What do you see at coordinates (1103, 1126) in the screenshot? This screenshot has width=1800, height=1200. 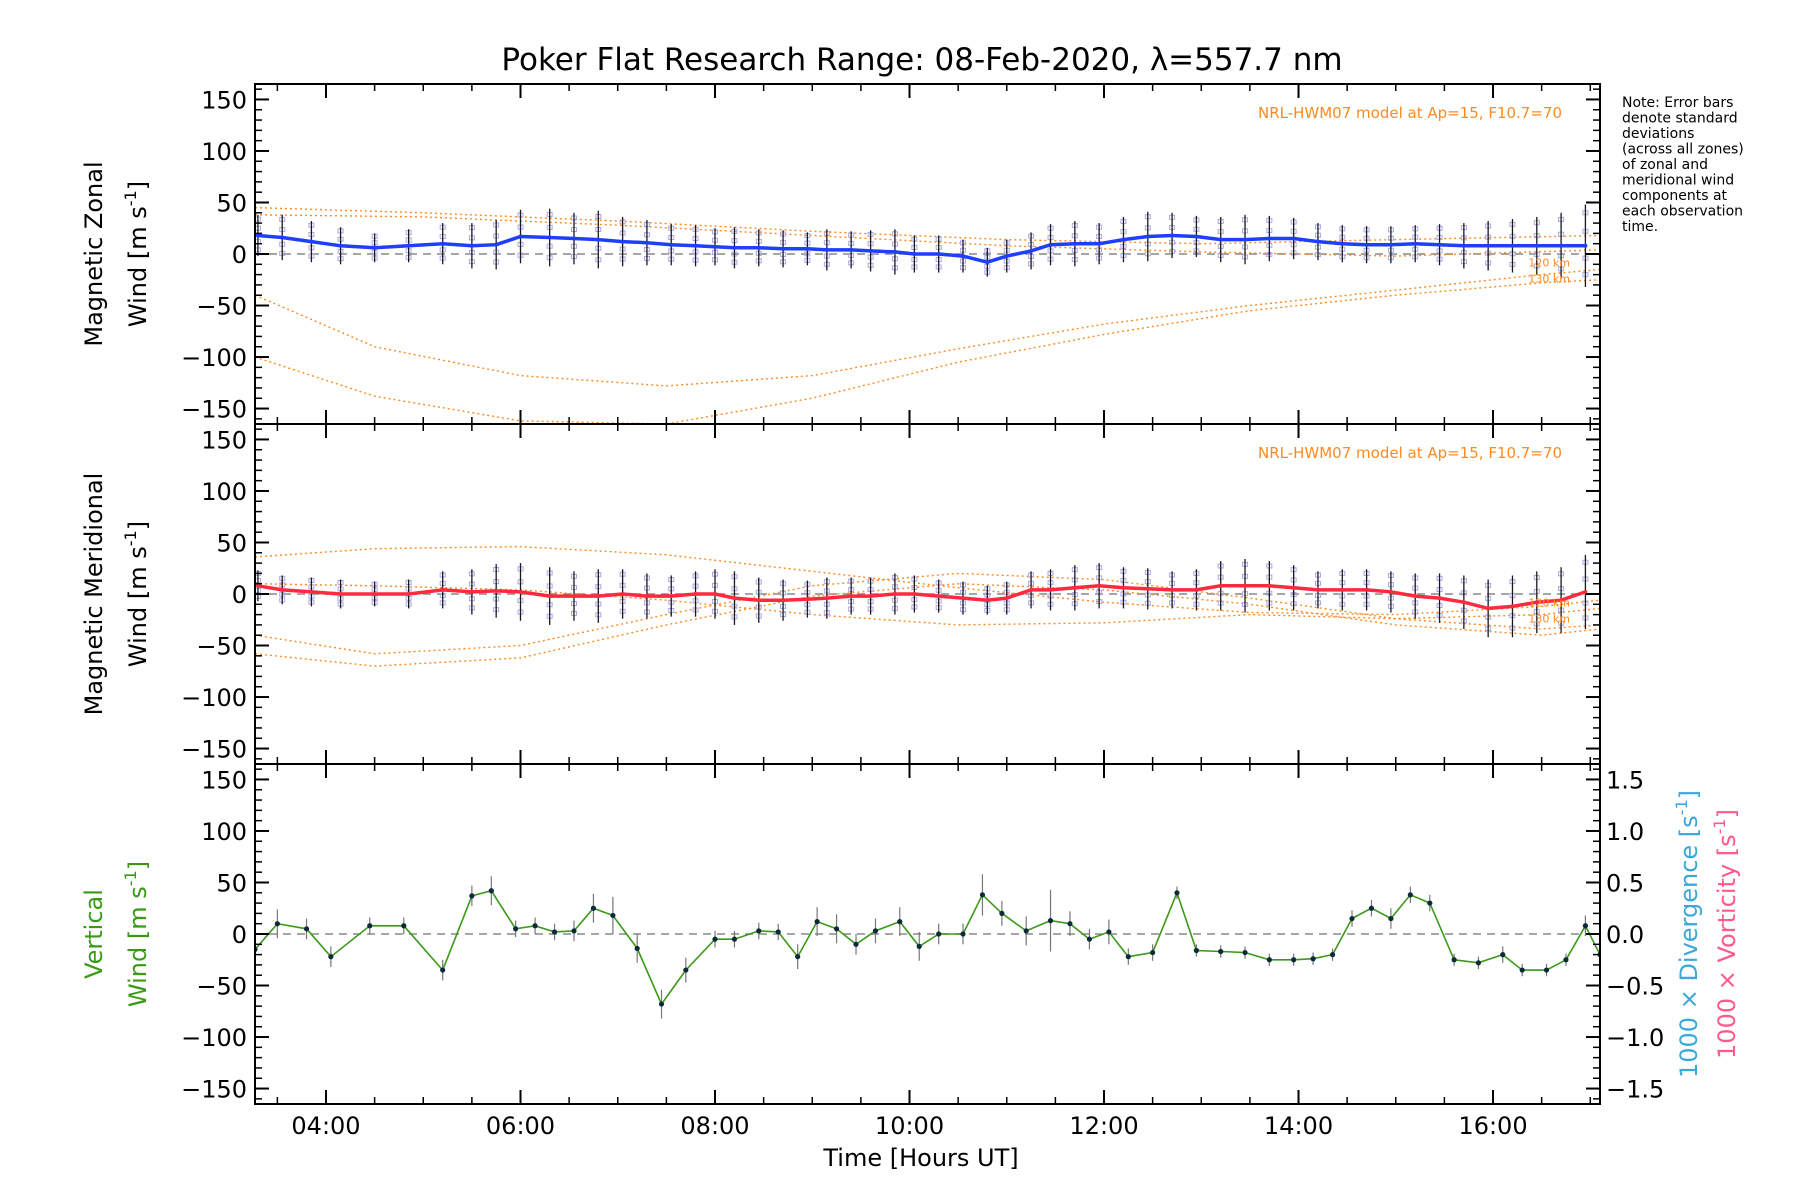 I see `x-tick-label: 12:00` at bounding box center [1103, 1126].